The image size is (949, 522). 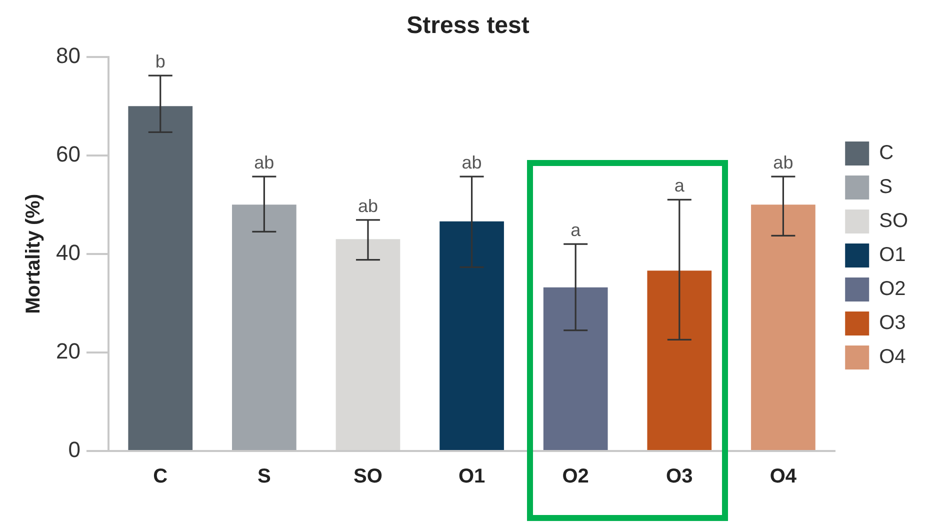 I want to click on x-tick-label: C, so click(x=160, y=477).